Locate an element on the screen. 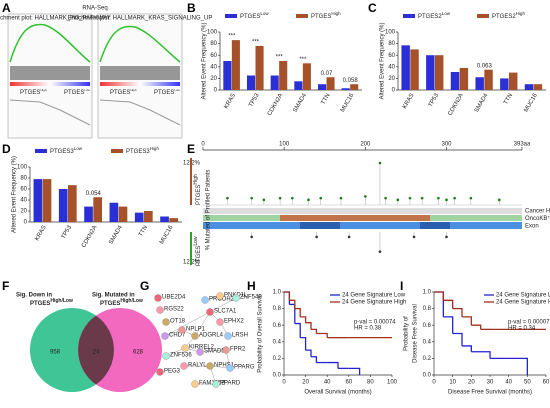  gene-label: SMAD5 is located at coordinates (214, 352).